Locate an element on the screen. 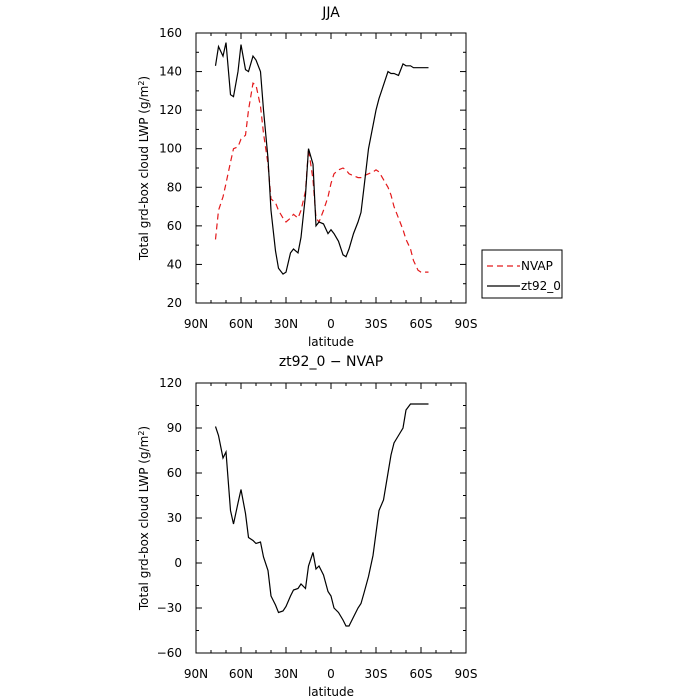 The height and width of the screenshot is (700, 700). y-tick-label: 0 is located at coordinates (178, 563).